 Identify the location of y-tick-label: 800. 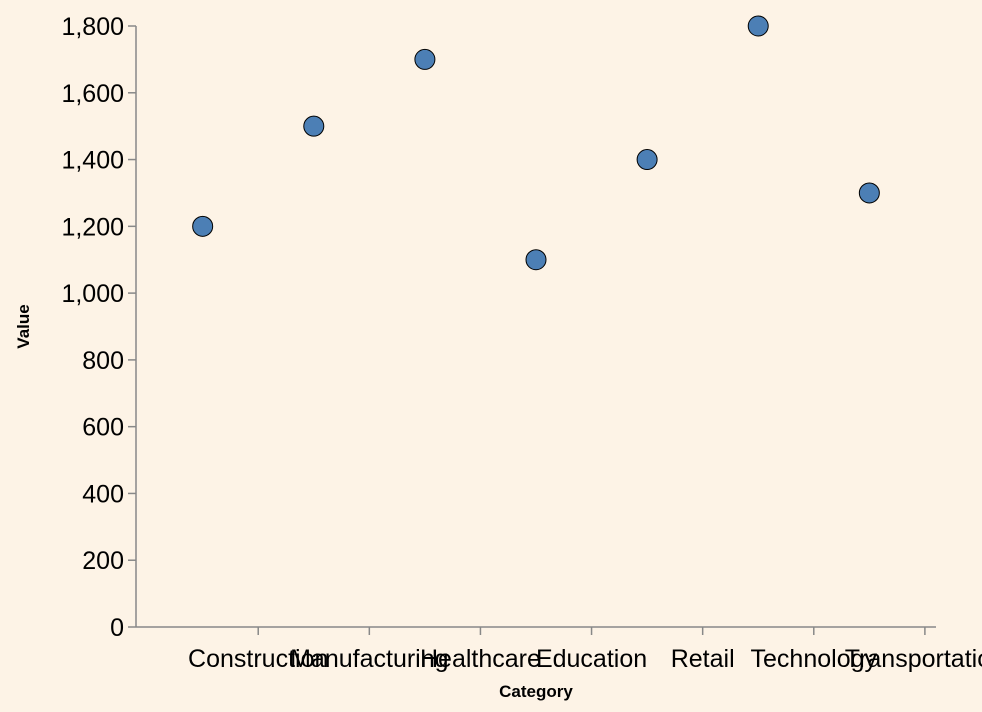
(103, 361).